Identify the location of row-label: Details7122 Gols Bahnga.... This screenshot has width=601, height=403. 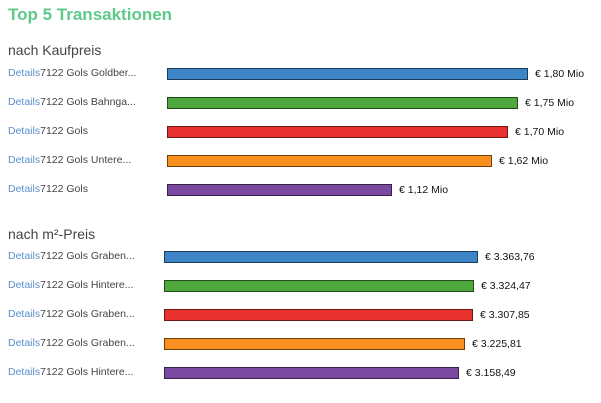
(72, 102).